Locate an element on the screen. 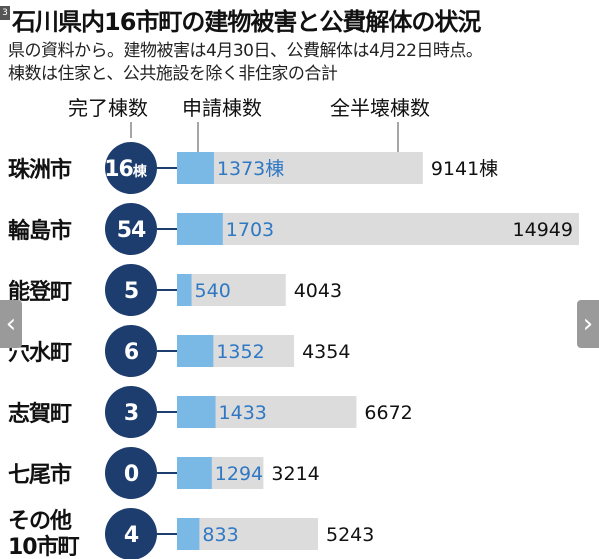 This screenshot has width=599, height=559. completed-value-label: 5 is located at coordinates (131, 291).